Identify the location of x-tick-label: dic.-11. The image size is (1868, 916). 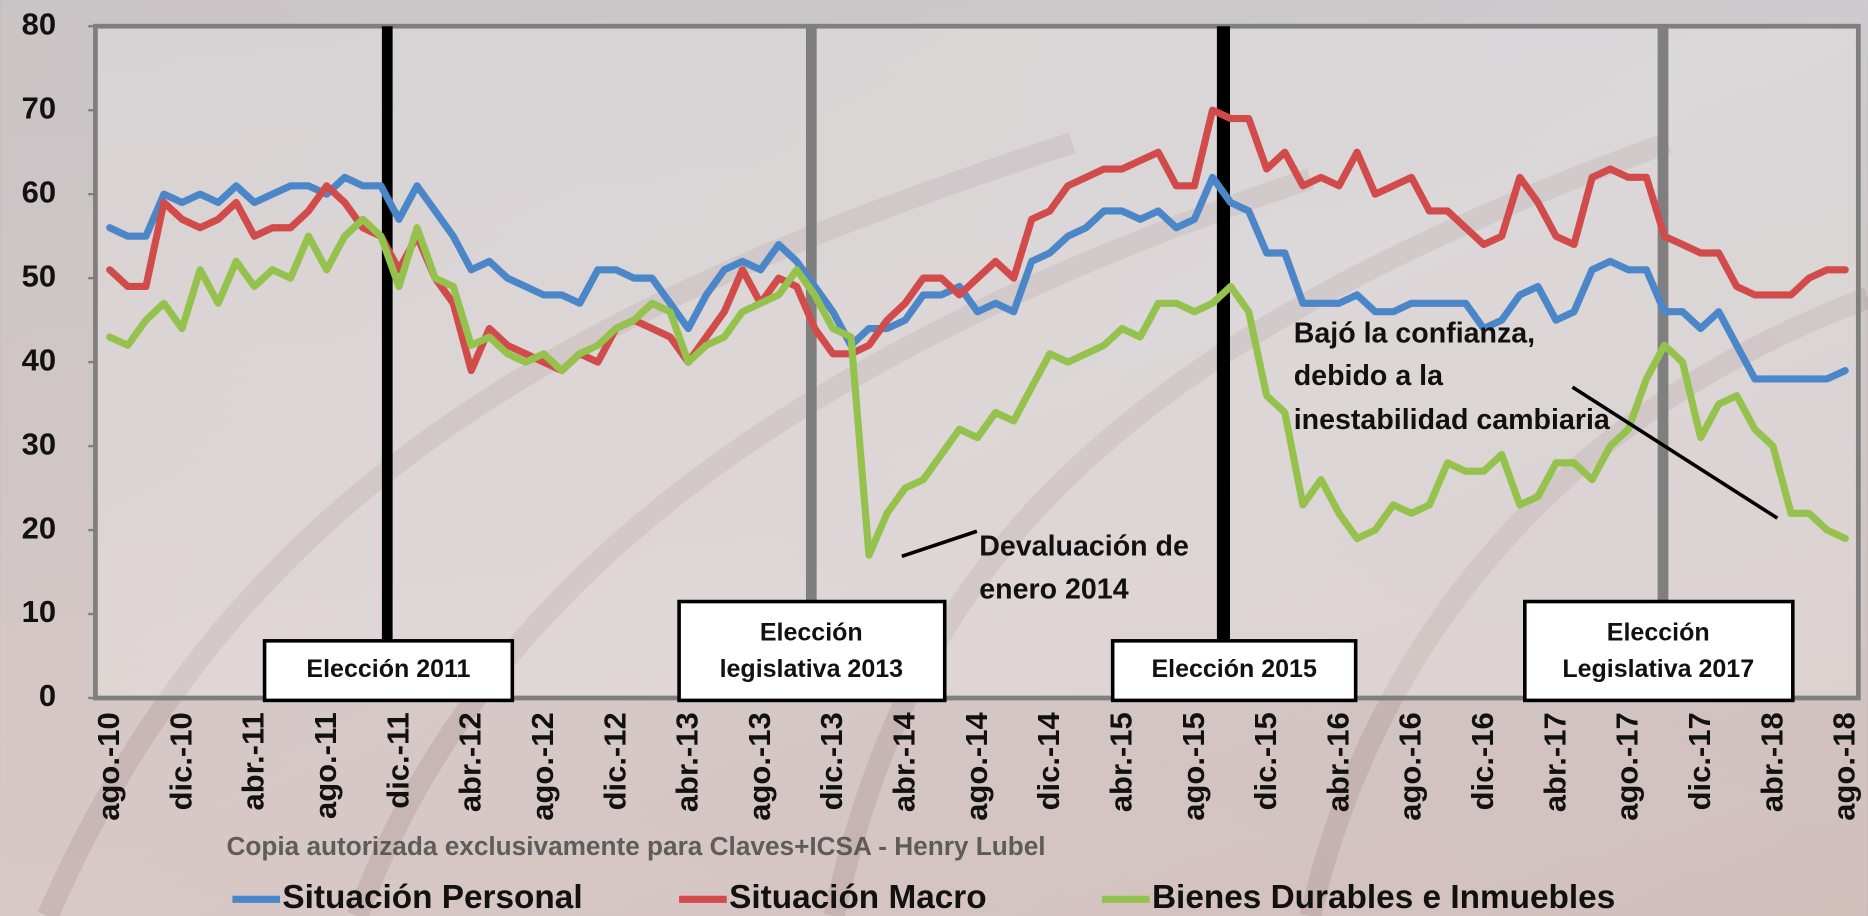
(397, 760).